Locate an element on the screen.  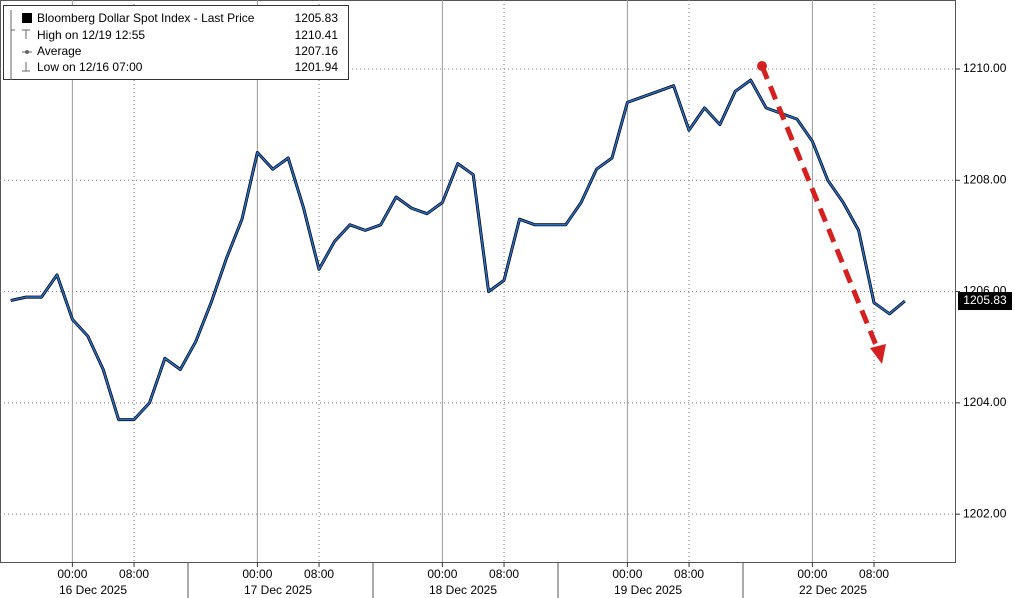
x-date-label: 16 Dec 2025 is located at coordinates (93, 590).